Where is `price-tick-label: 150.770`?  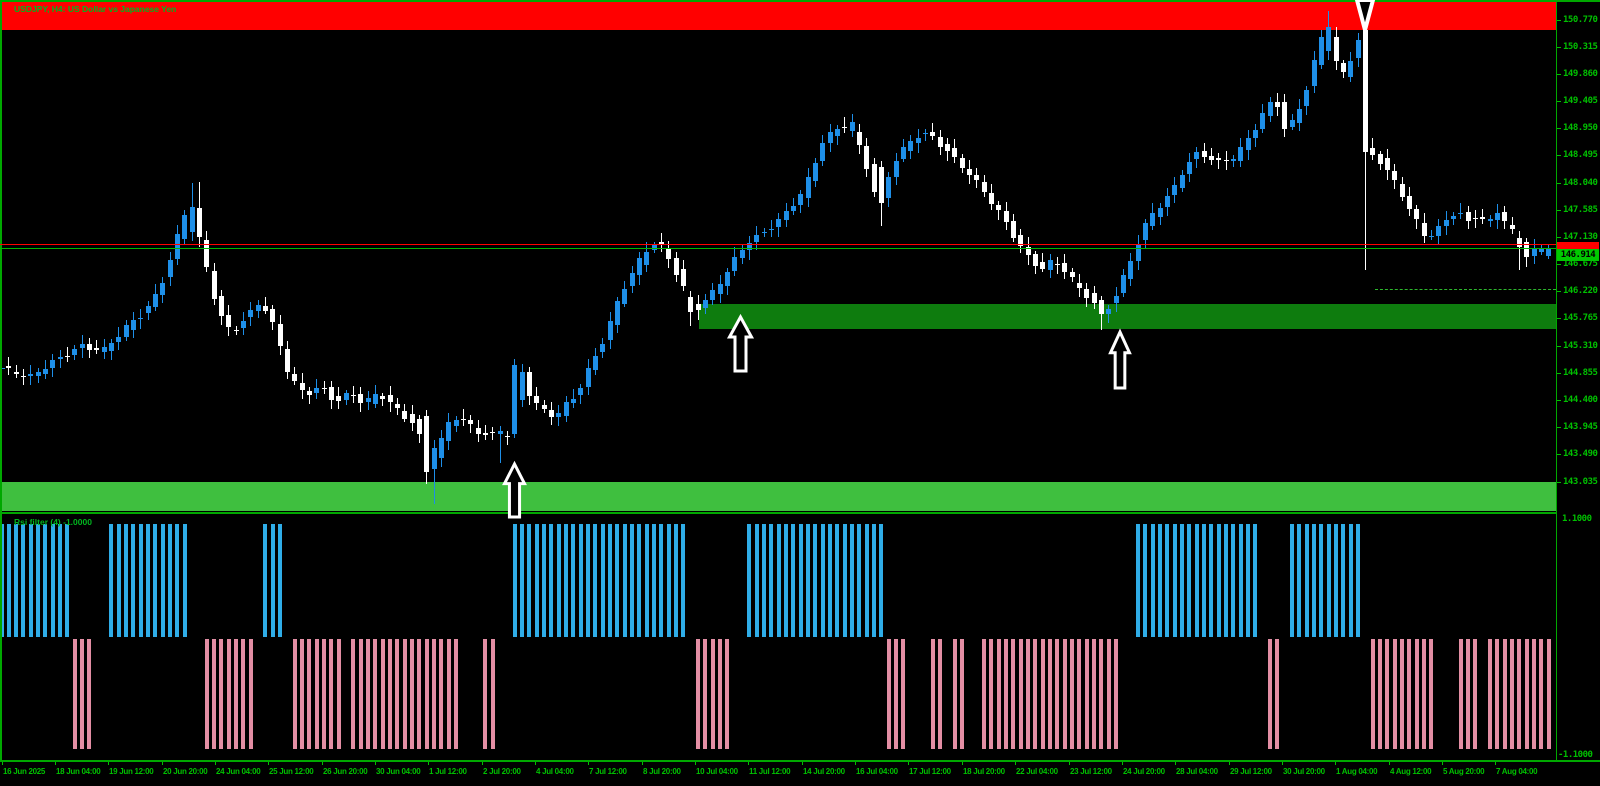
price-tick-label: 150.770 is located at coordinates (1580, 20).